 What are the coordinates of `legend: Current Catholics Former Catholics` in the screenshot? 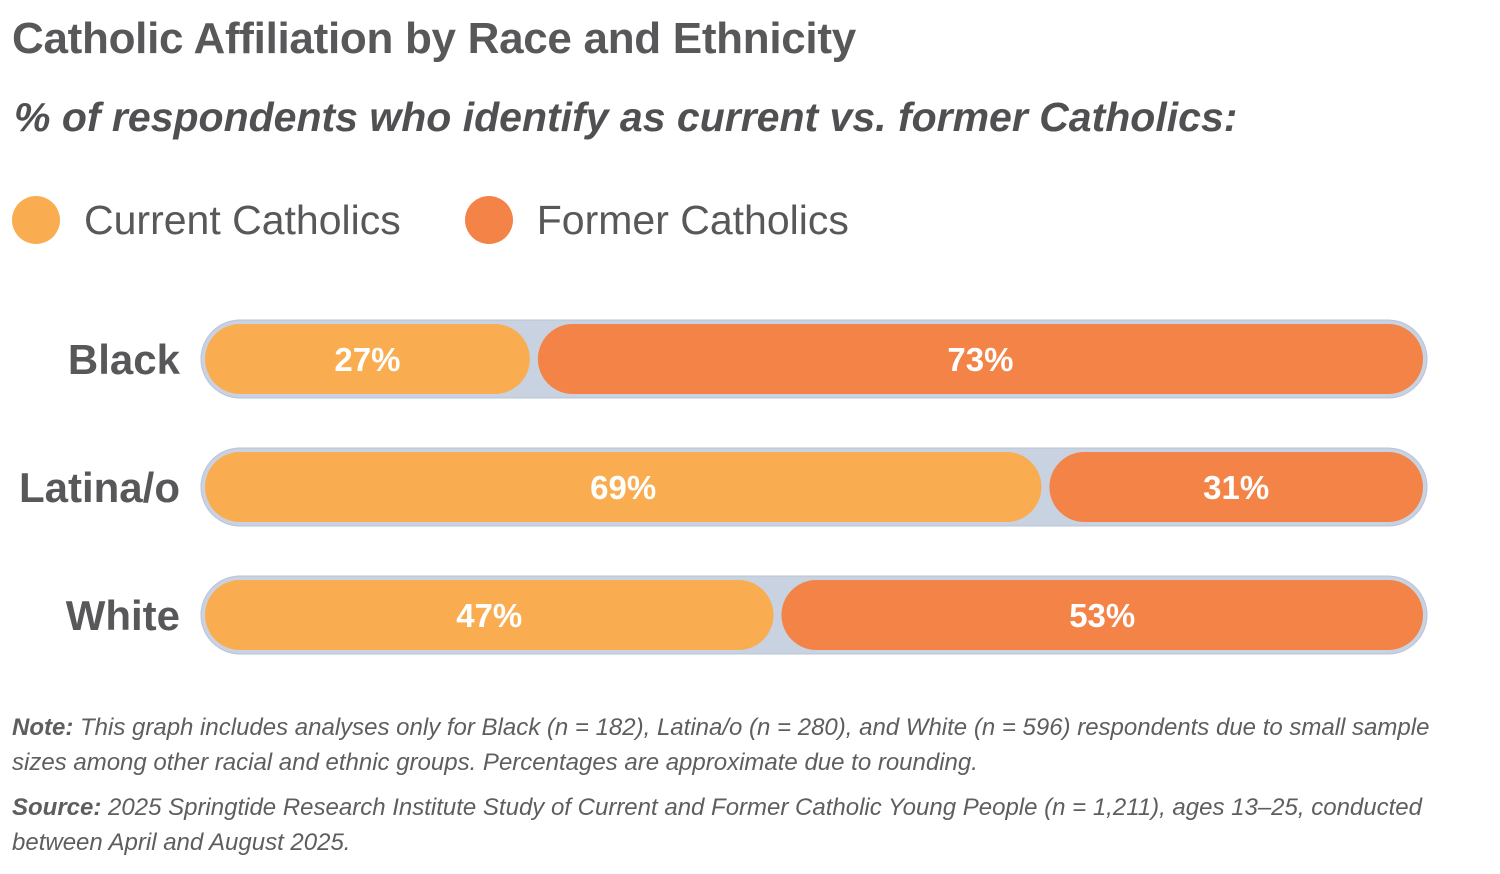 It's located at (462, 220).